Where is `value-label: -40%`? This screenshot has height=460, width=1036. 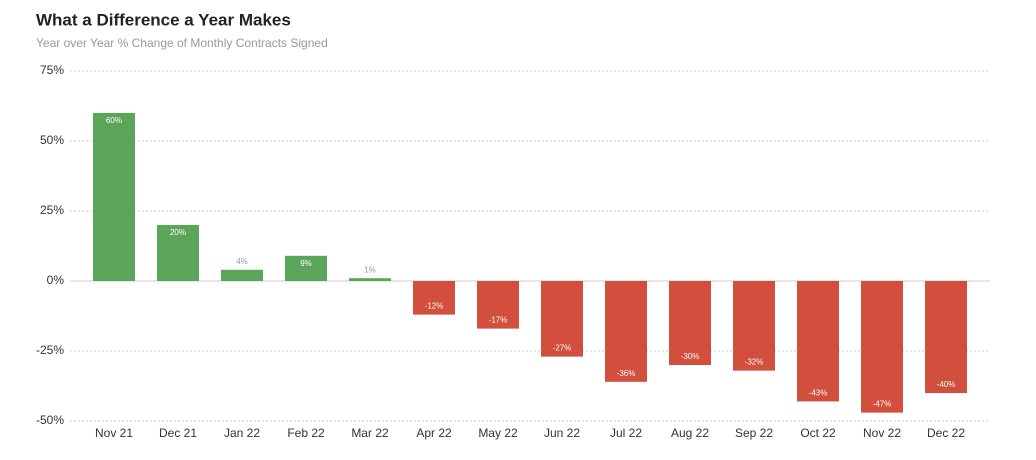
value-label: -40% is located at coordinates (946, 384).